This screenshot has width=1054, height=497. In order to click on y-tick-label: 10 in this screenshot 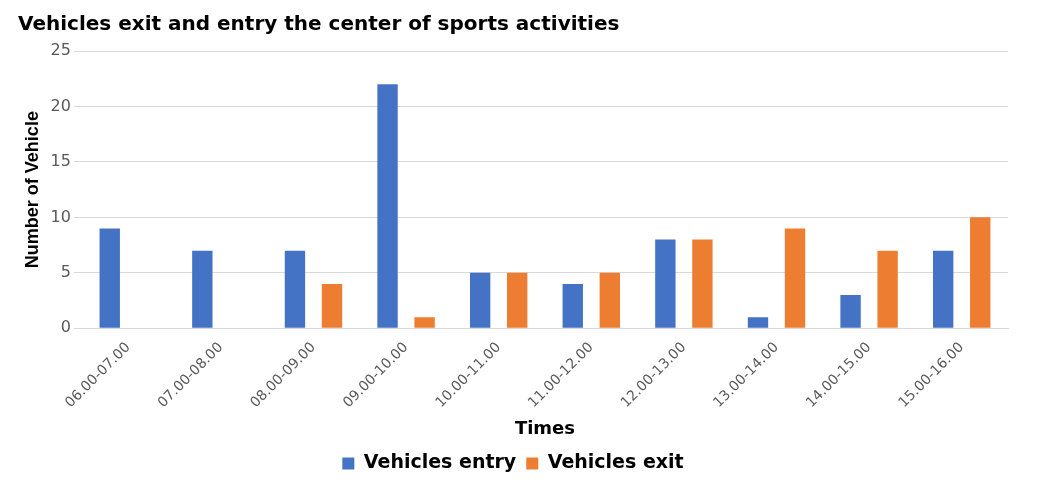, I will do `click(60, 216)`.